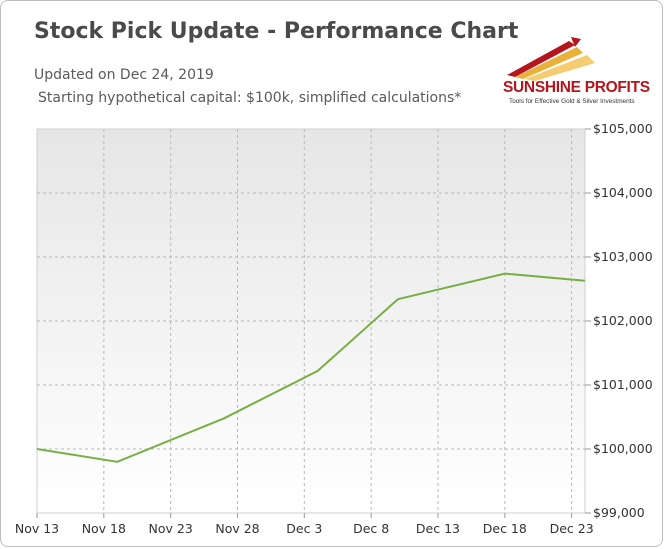  Describe the element at coordinates (505, 528) in the screenshot. I see `x-tick-label: Dec 18` at that location.